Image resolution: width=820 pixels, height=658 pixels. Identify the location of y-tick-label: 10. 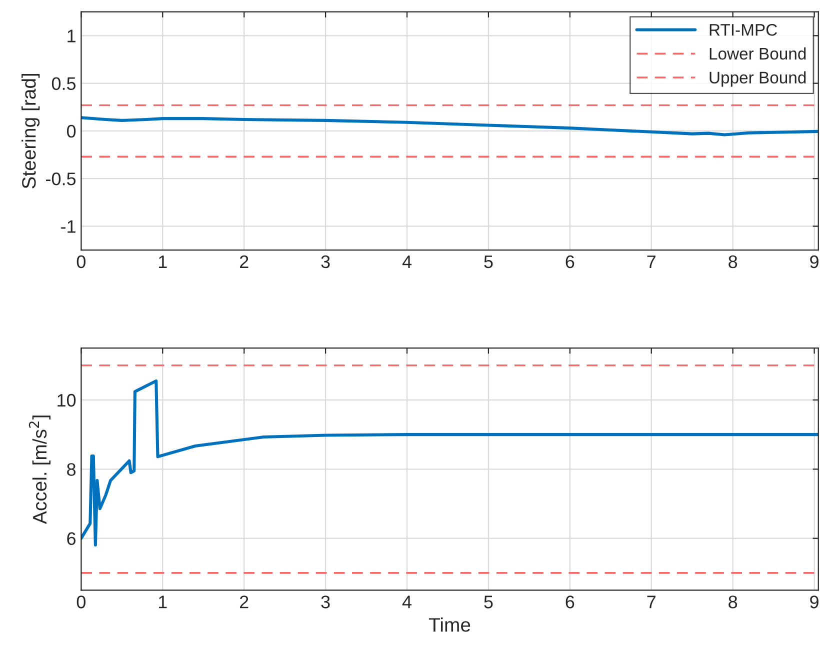
(67, 400).